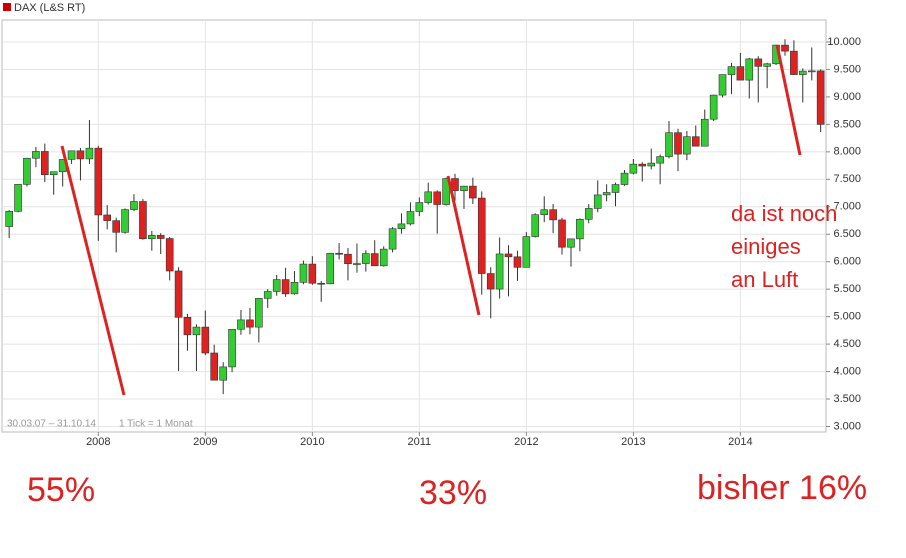 The image size is (906, 558). I want to click on x-tick-label: 2013, so click(633, 442).